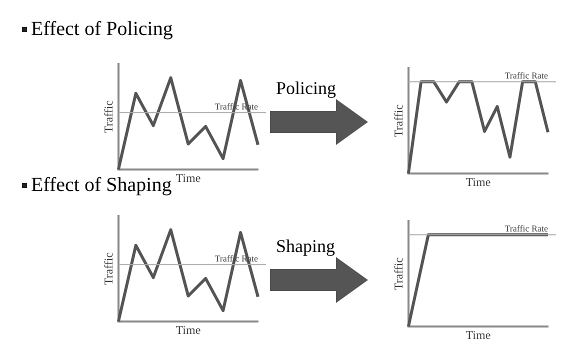 The width and height of the screenshot is (577, 363). I want to click on text: Shaping, so click(306, 246).